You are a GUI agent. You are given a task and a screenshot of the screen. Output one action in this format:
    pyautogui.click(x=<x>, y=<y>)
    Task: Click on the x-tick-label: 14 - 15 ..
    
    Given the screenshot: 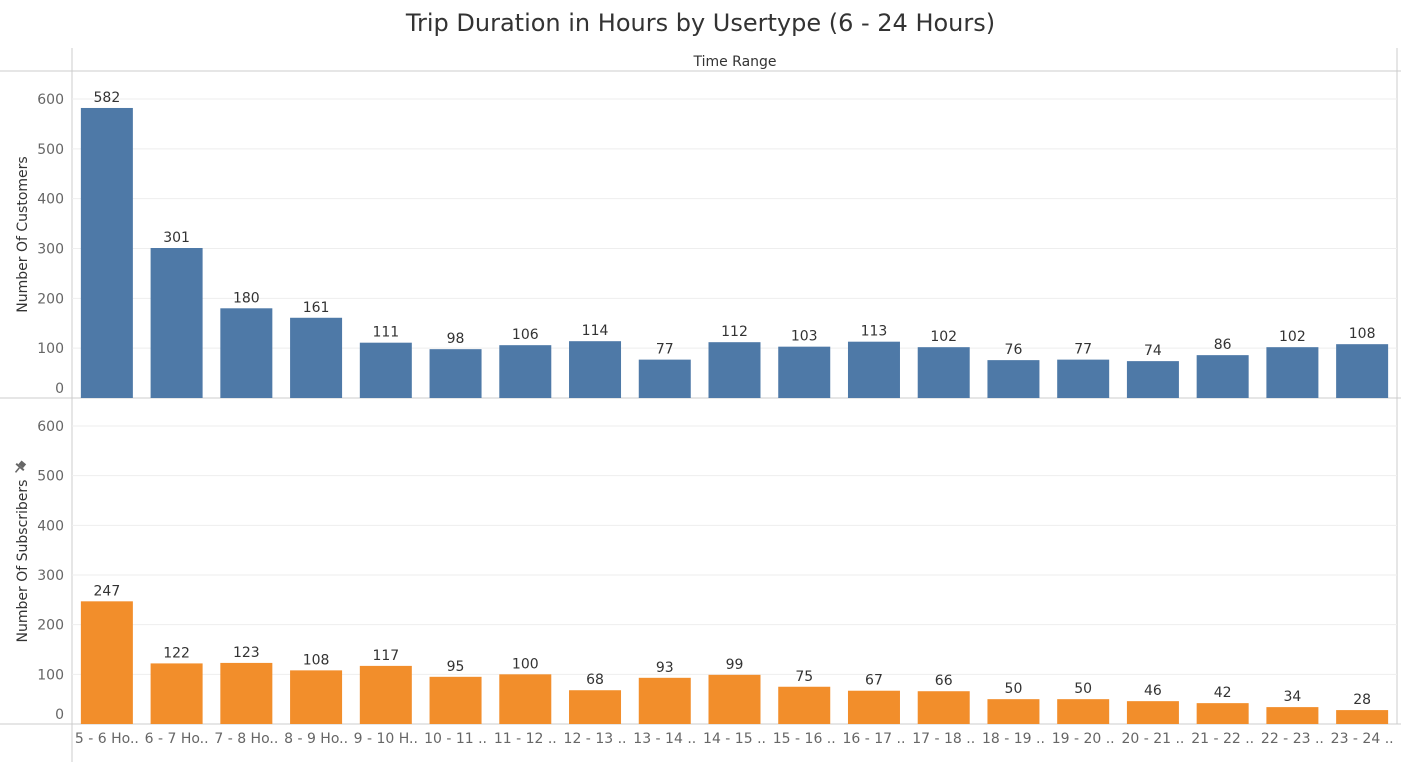 What is the action you would take?
    pyautogui.click(x=734, y=739)
    